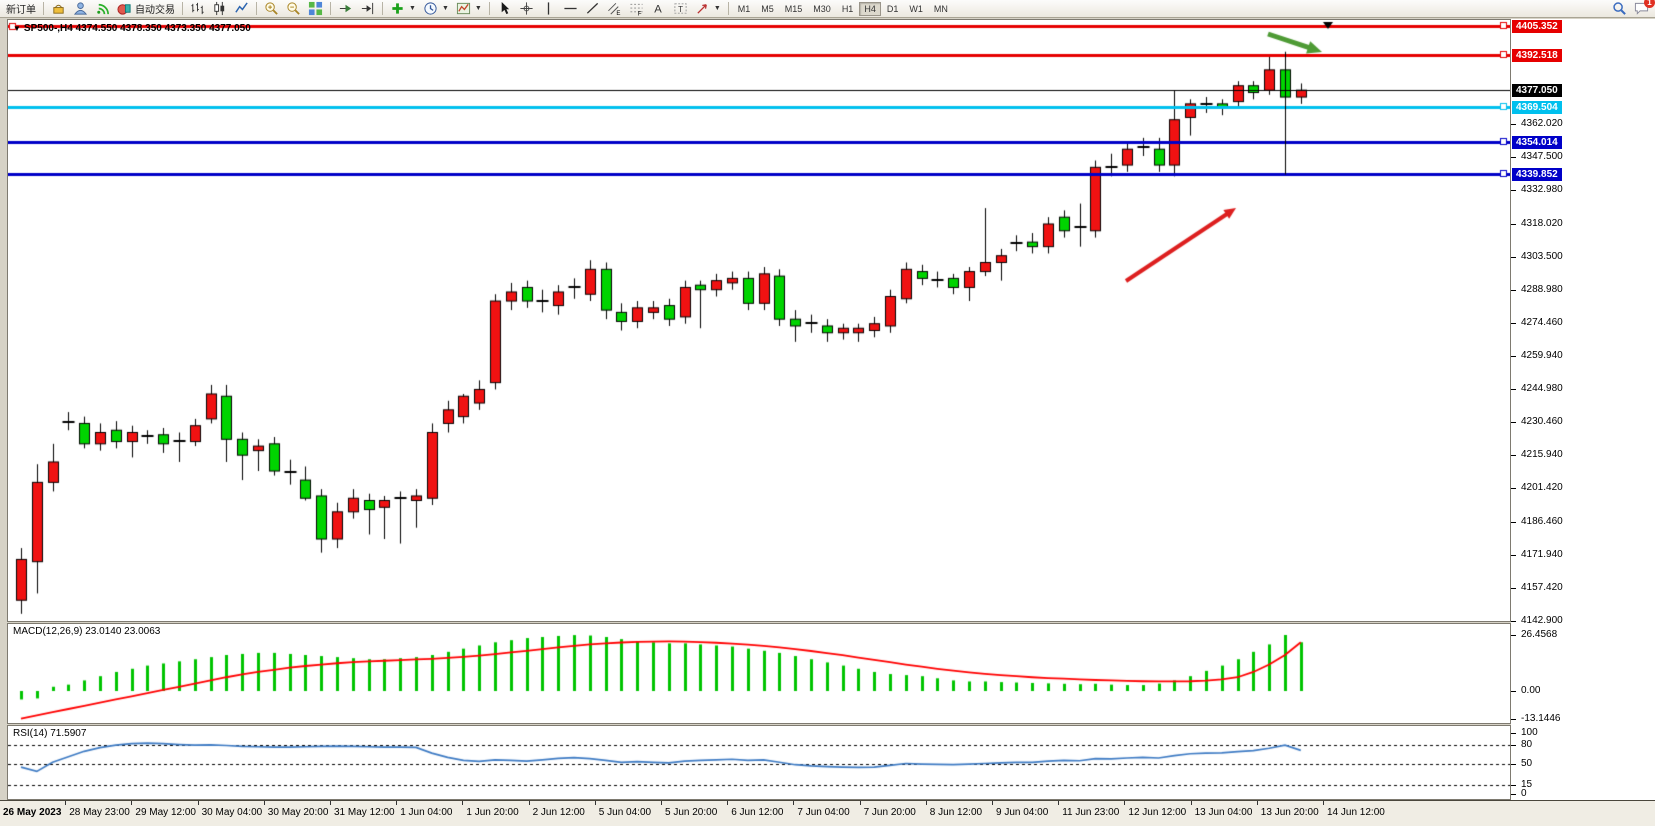 This screenshot has height=826, width=1655. I want to click on text-label-button: T, so click(680, 9).